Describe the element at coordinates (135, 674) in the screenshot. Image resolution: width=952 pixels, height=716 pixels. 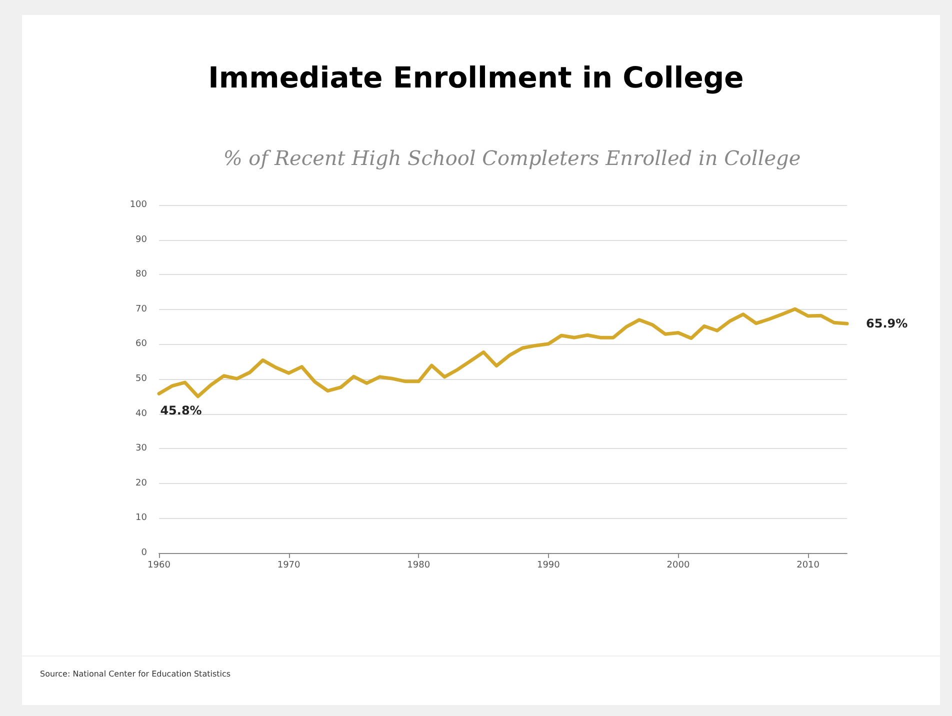
I see `source-note: Source: National Center for Education Statistics` at that location.